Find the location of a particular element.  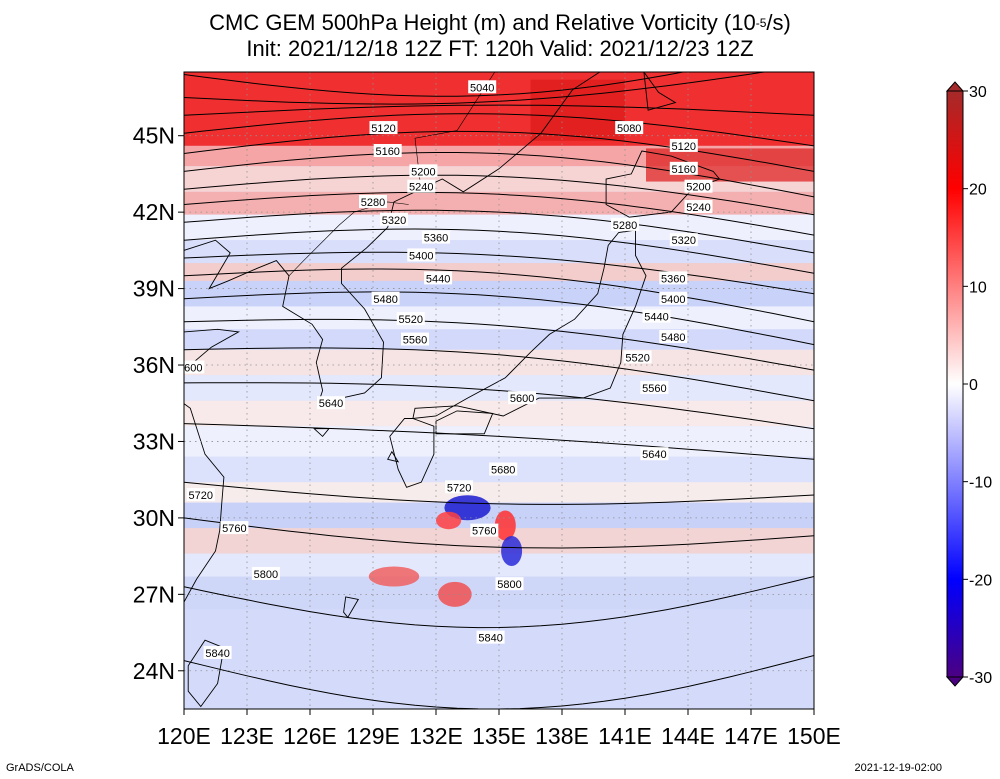

contour-label: 5600 is located at coordinates (522, 398).